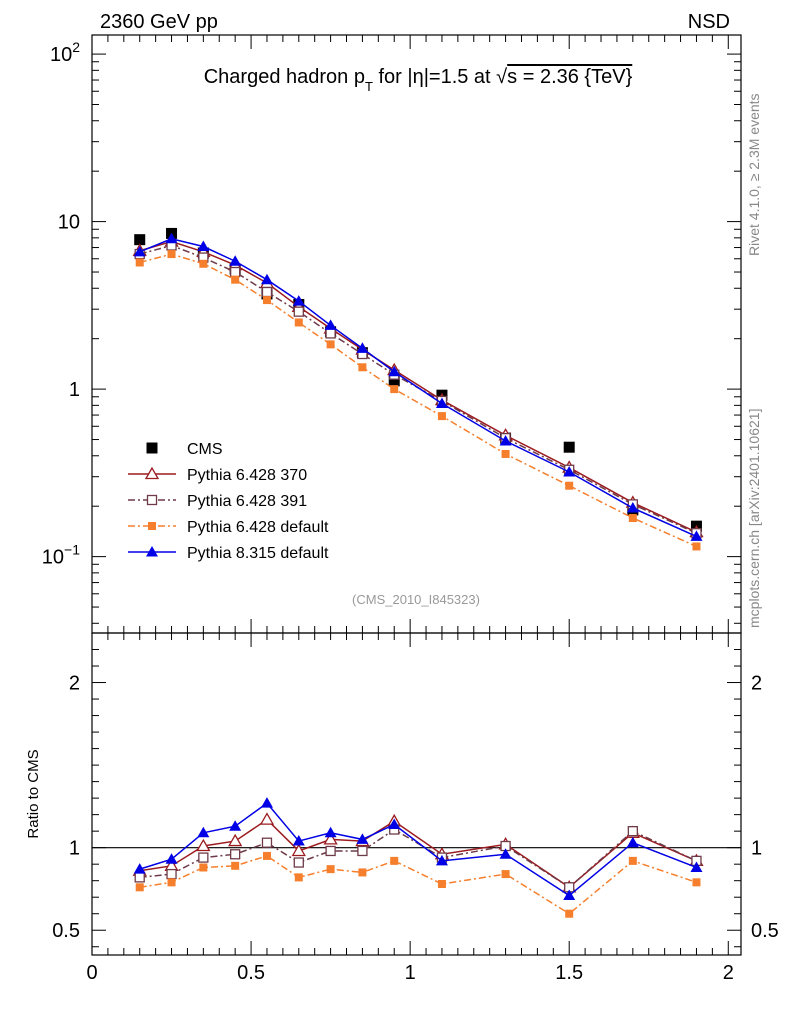 The width and height of the screenshot is (786, 1024). What do you see at coordinates (152, 551) in the screenshot?
I see `legend-marker-p8def` at bounding box center [152, 551].